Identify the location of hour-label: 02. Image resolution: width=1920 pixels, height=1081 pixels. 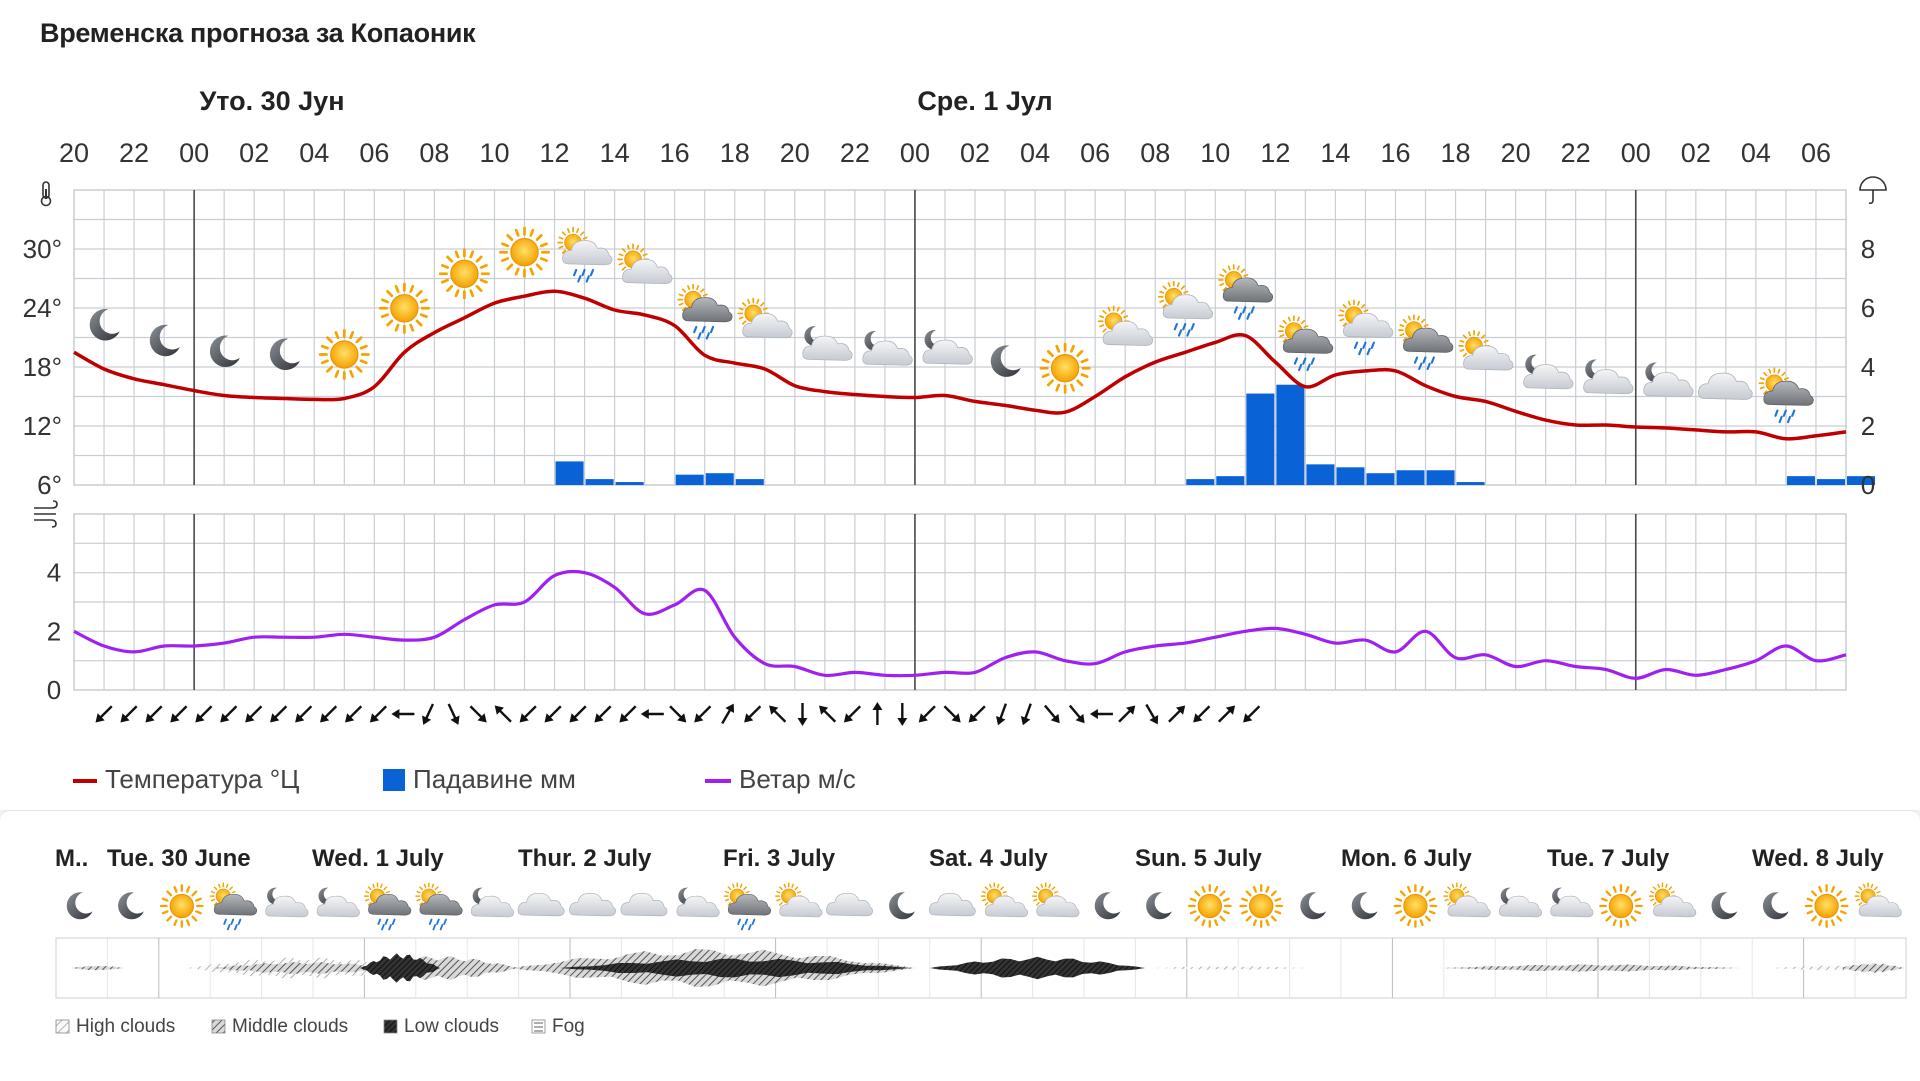
(254, 153).